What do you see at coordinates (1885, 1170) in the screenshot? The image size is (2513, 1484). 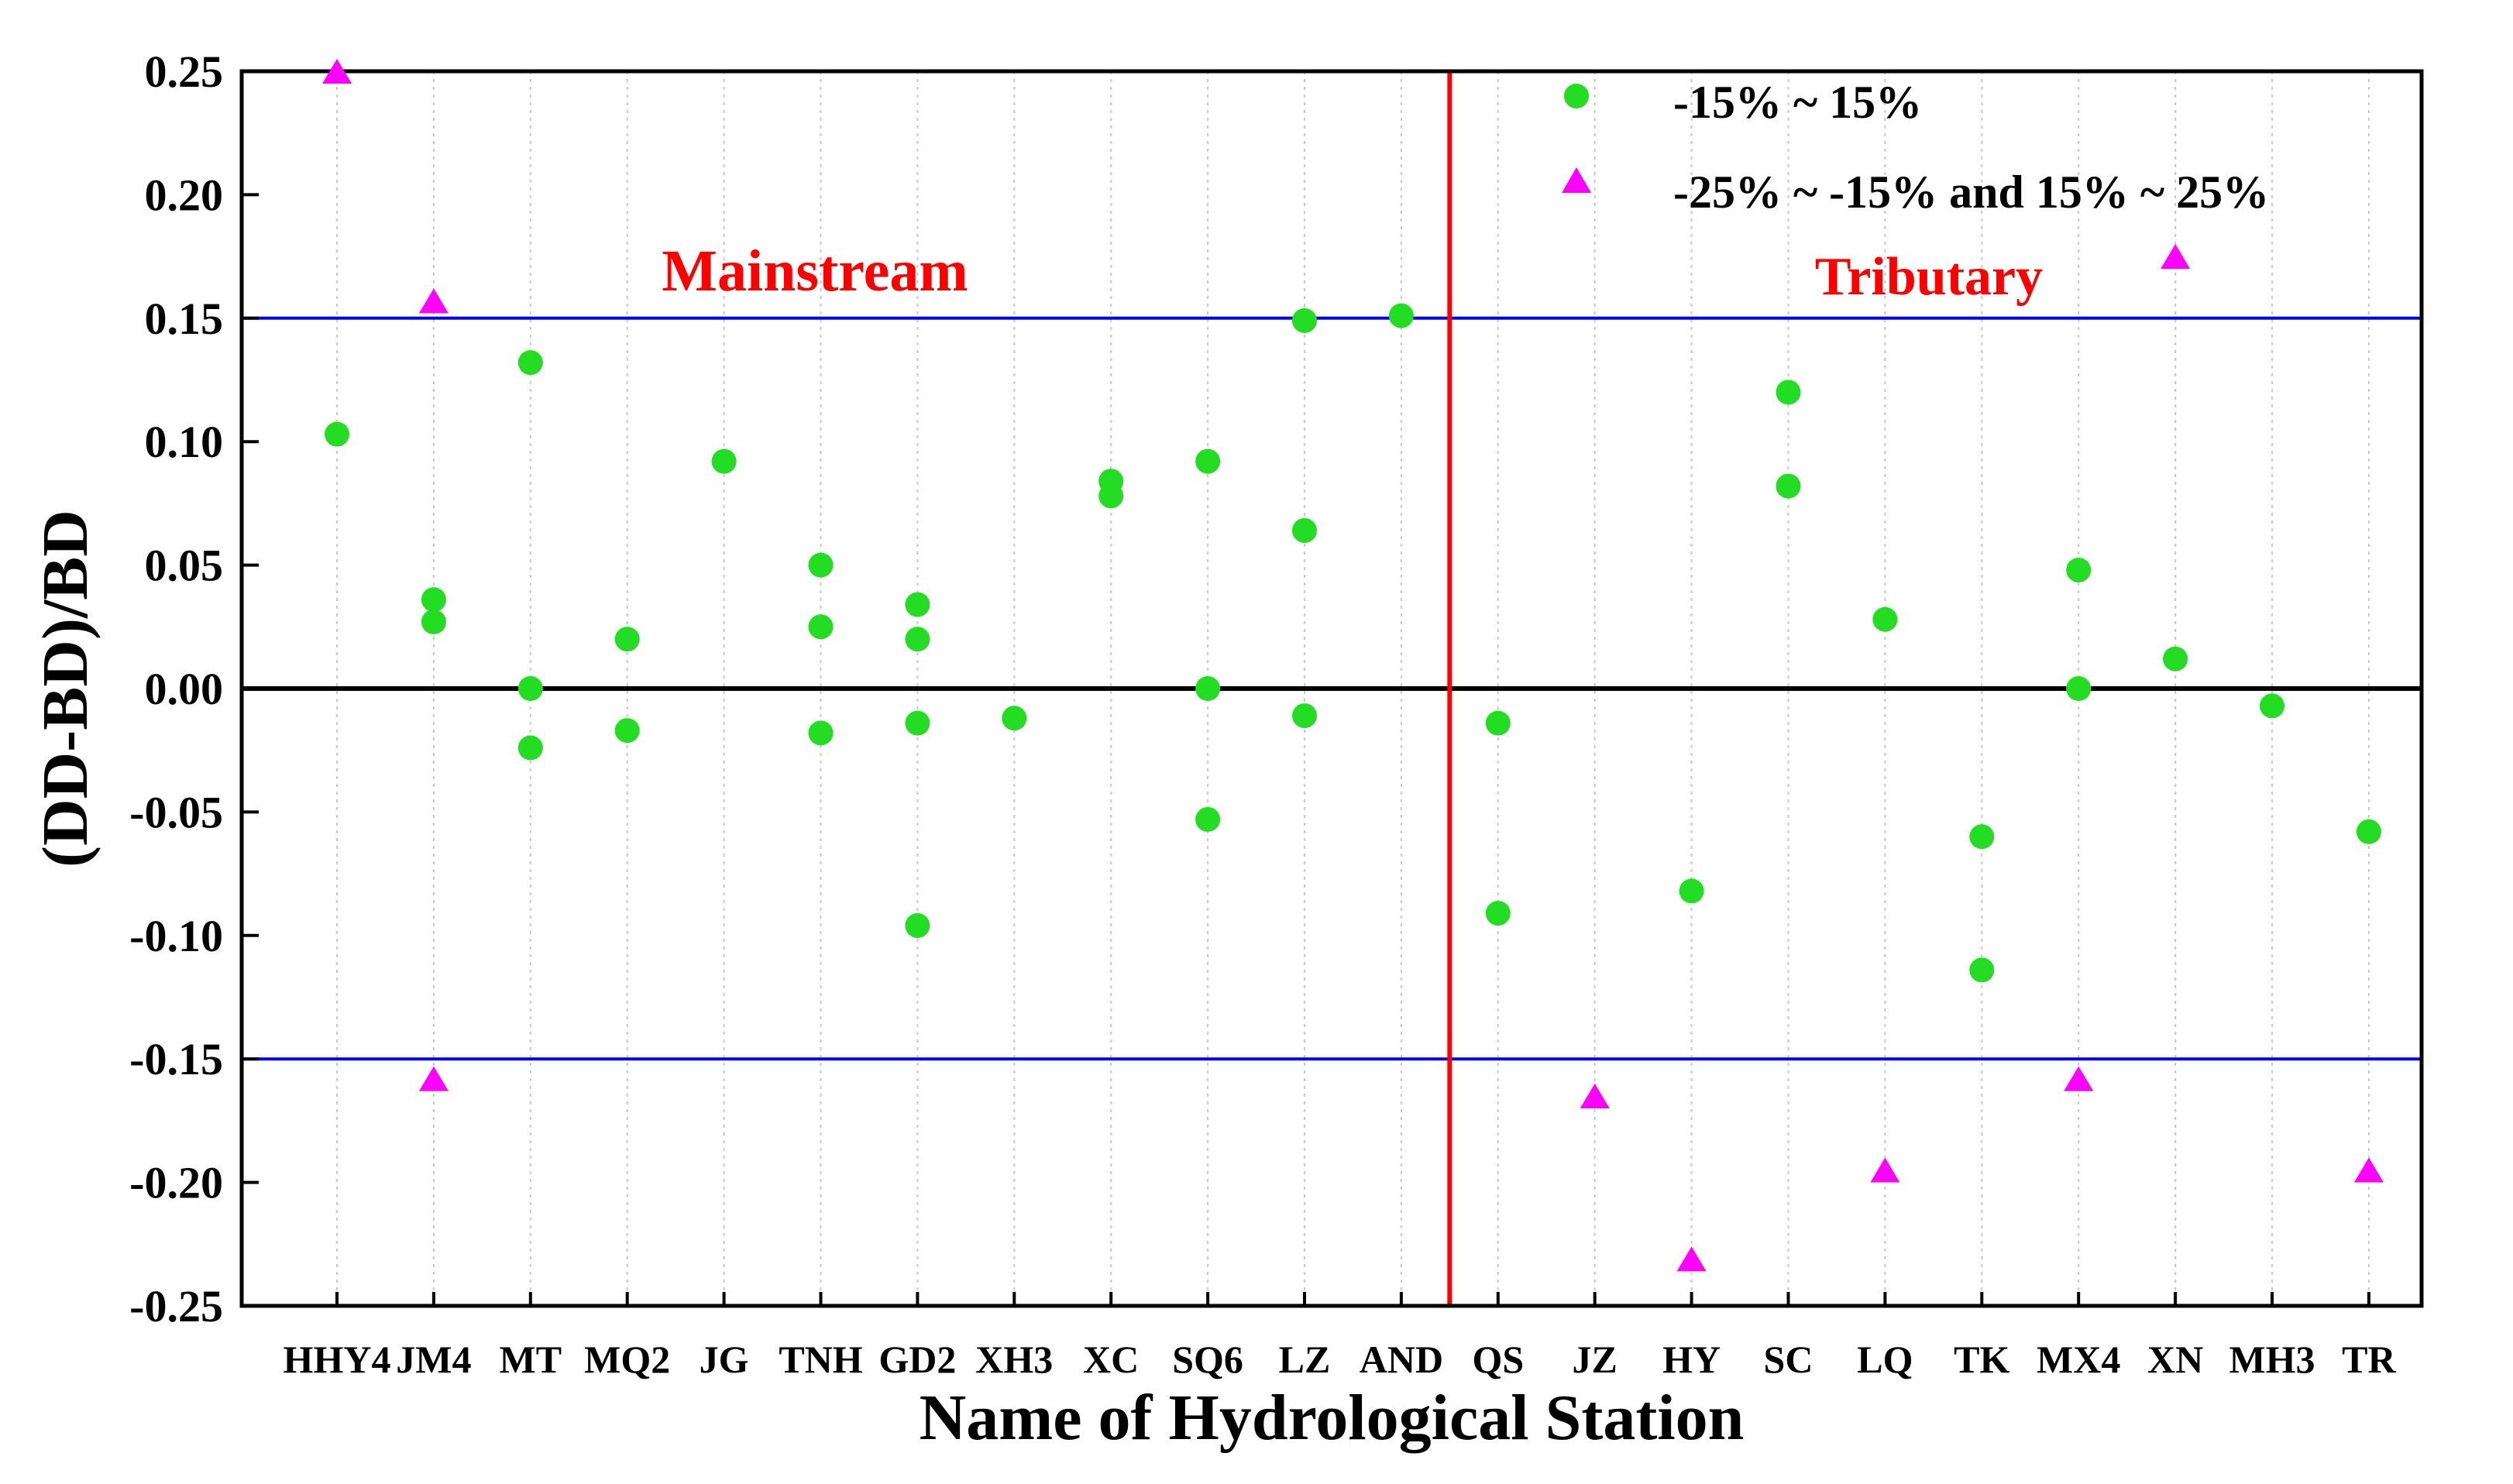 I see `triangle-point-lq` at bounding box center [1885, 1170].